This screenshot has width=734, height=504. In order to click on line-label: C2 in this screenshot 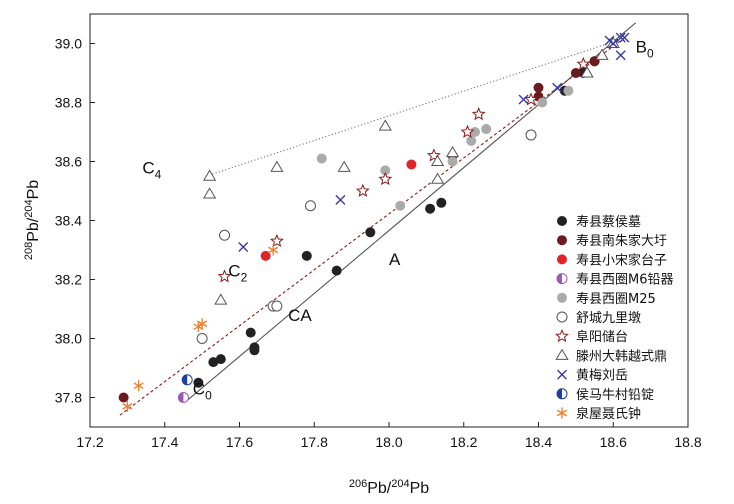, I will do `click(237, 273)`.